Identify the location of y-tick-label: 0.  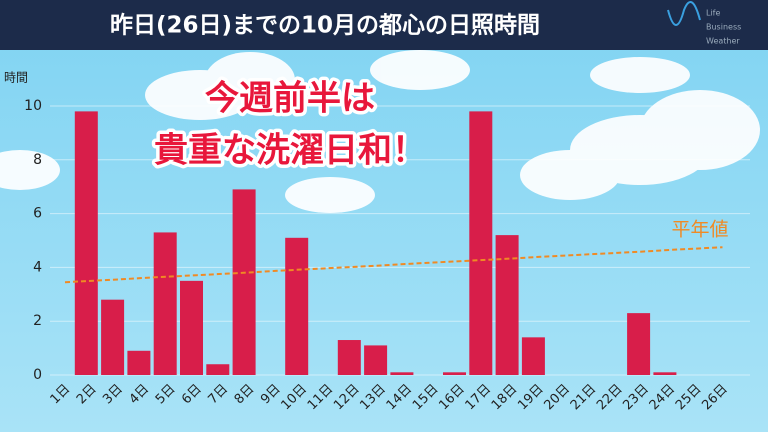
(37, 375).